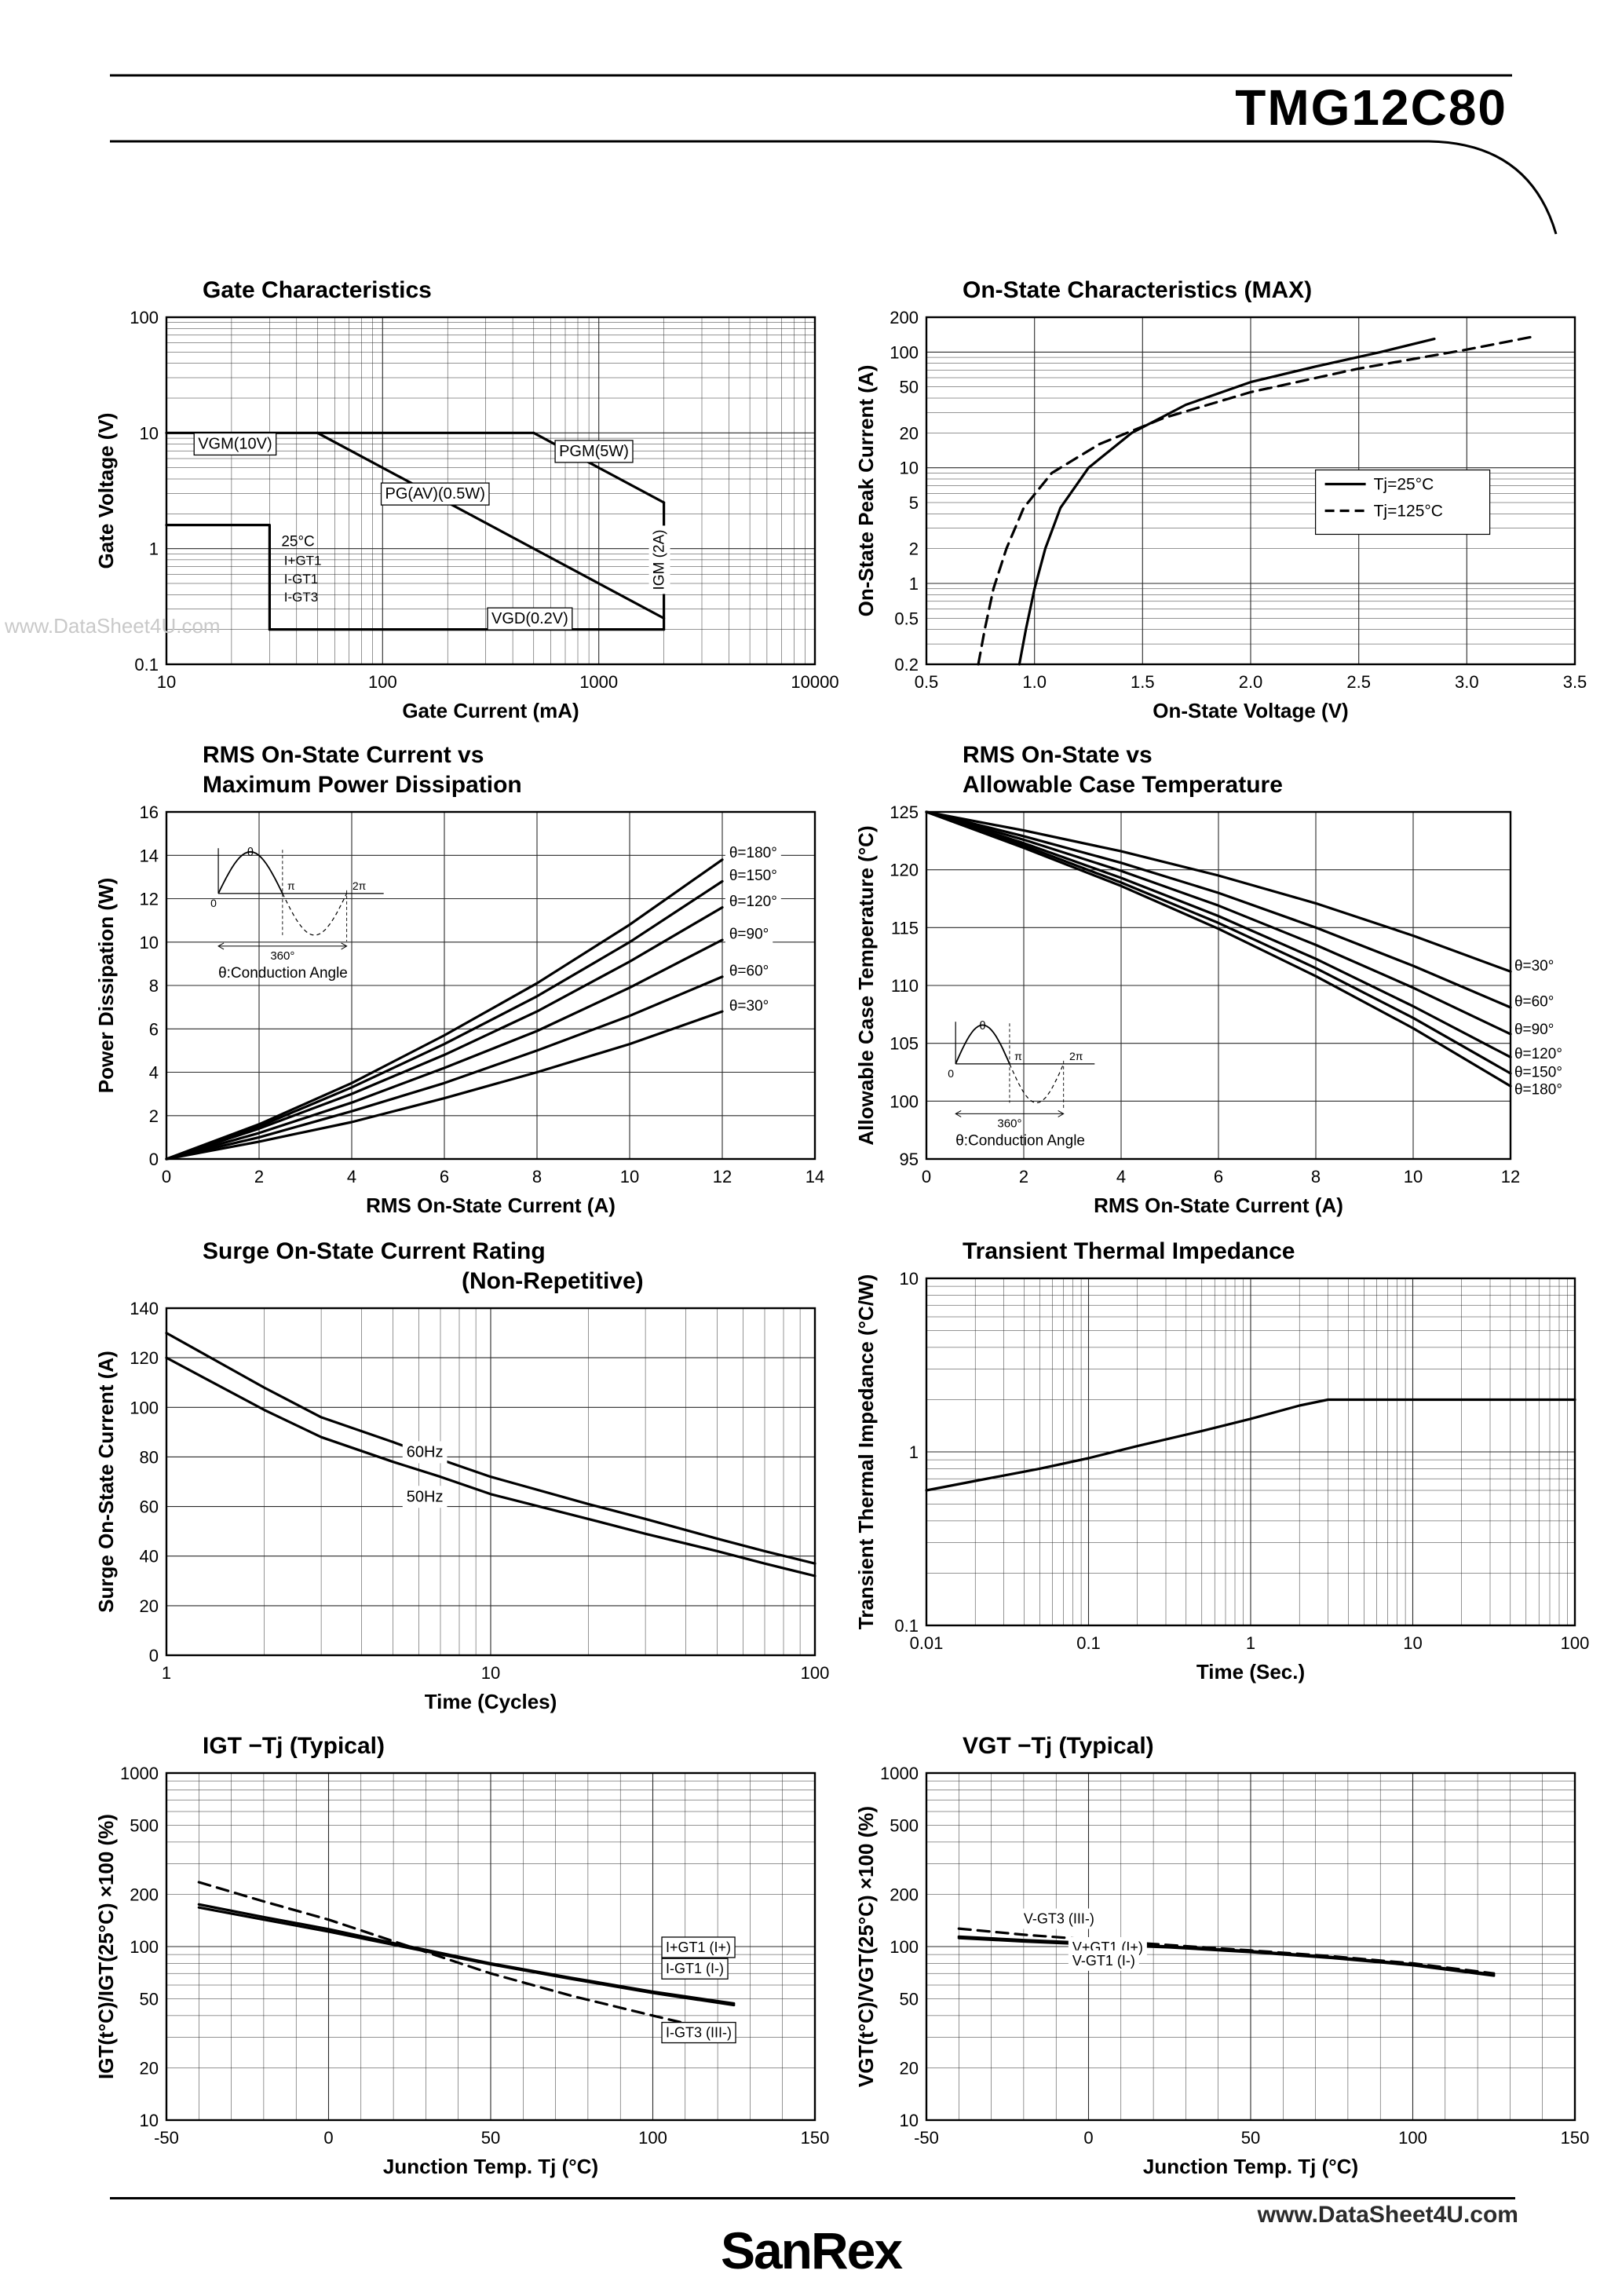 Image resolution: width=1622 pixels, height=2296 pixels. I want to click on svg-text: V-GT1 (I-), so click(1103, 1961).